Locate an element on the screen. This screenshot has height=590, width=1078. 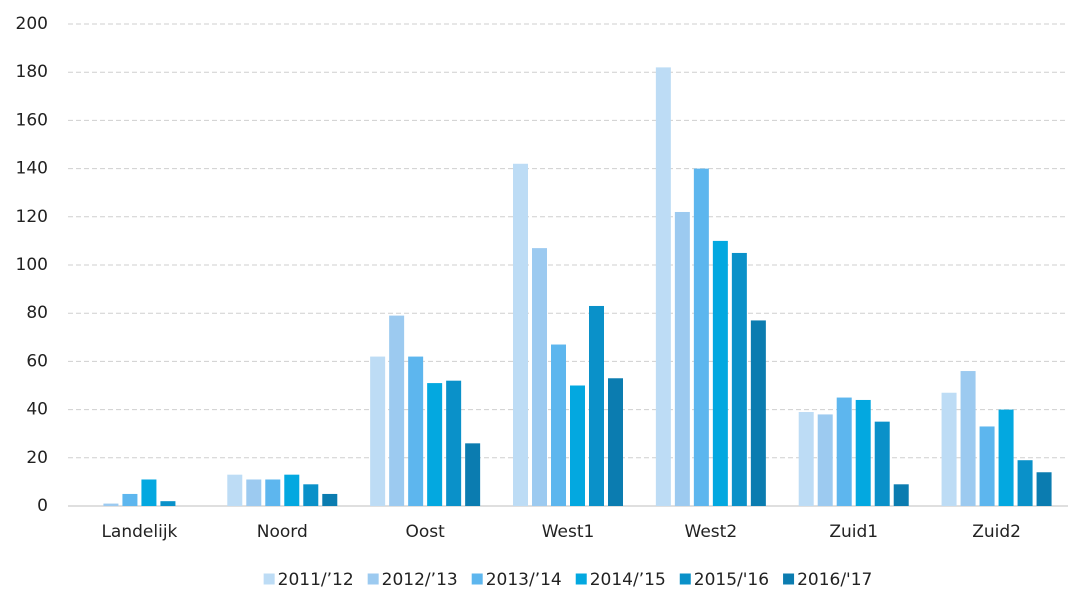
y-tick-label: 40 is located at coordinates (37, 410).